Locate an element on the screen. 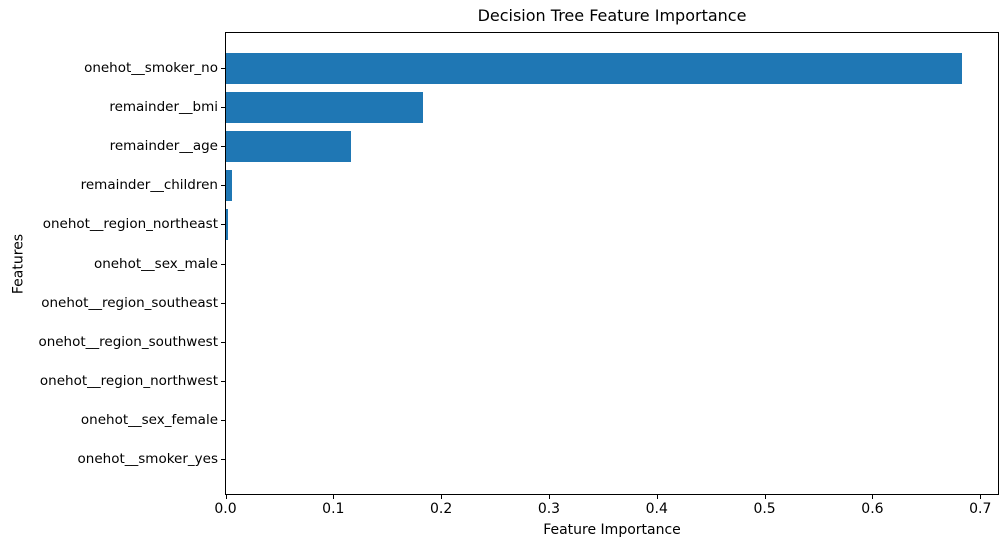 The height and width of the screenshot is (547, 1008). y-tick-label: onehot__region_northeast is located at coordinates (130, 224).